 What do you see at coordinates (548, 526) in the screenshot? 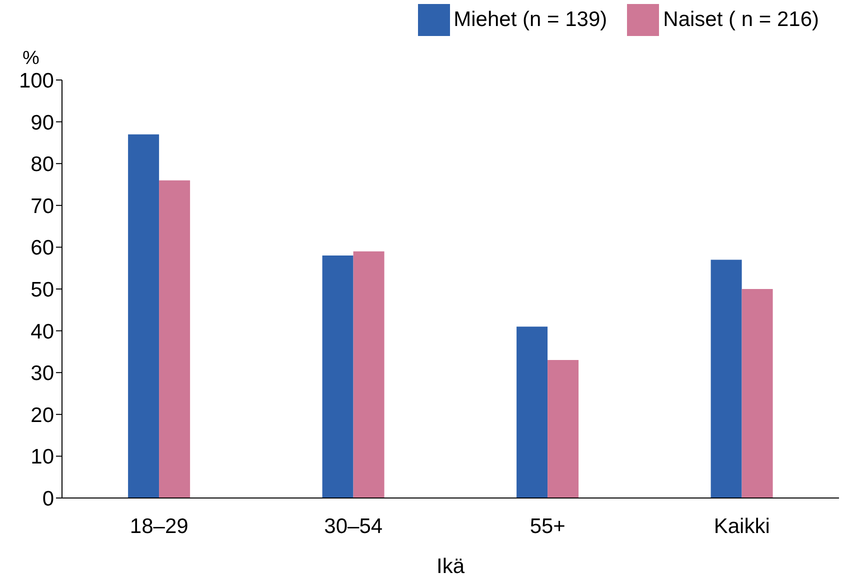
I see `x-tick-label: 55+` at bounding box center [548, 526].